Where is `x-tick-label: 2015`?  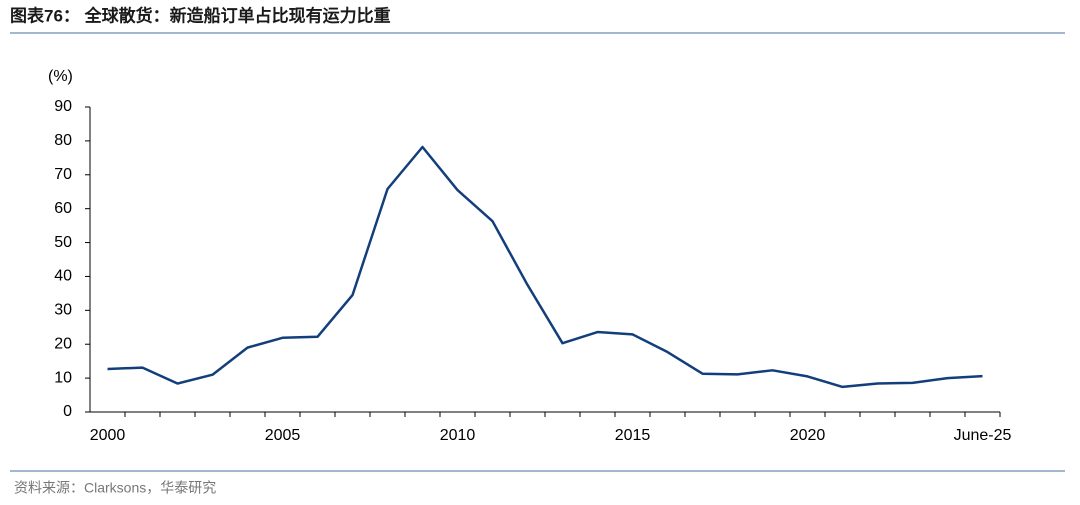
x-tick-label: 2015 is located at coordinates (633, 435).